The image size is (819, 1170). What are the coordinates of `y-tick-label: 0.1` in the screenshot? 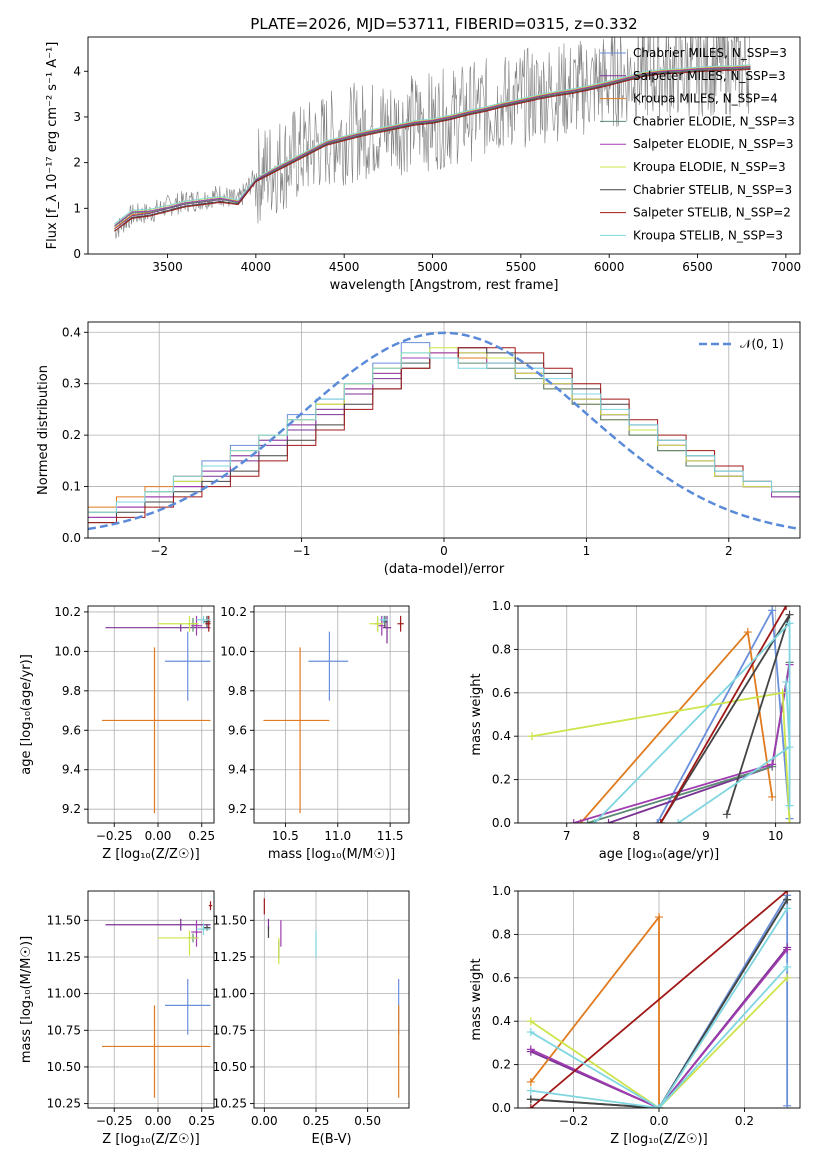 It's located at (71, 487).